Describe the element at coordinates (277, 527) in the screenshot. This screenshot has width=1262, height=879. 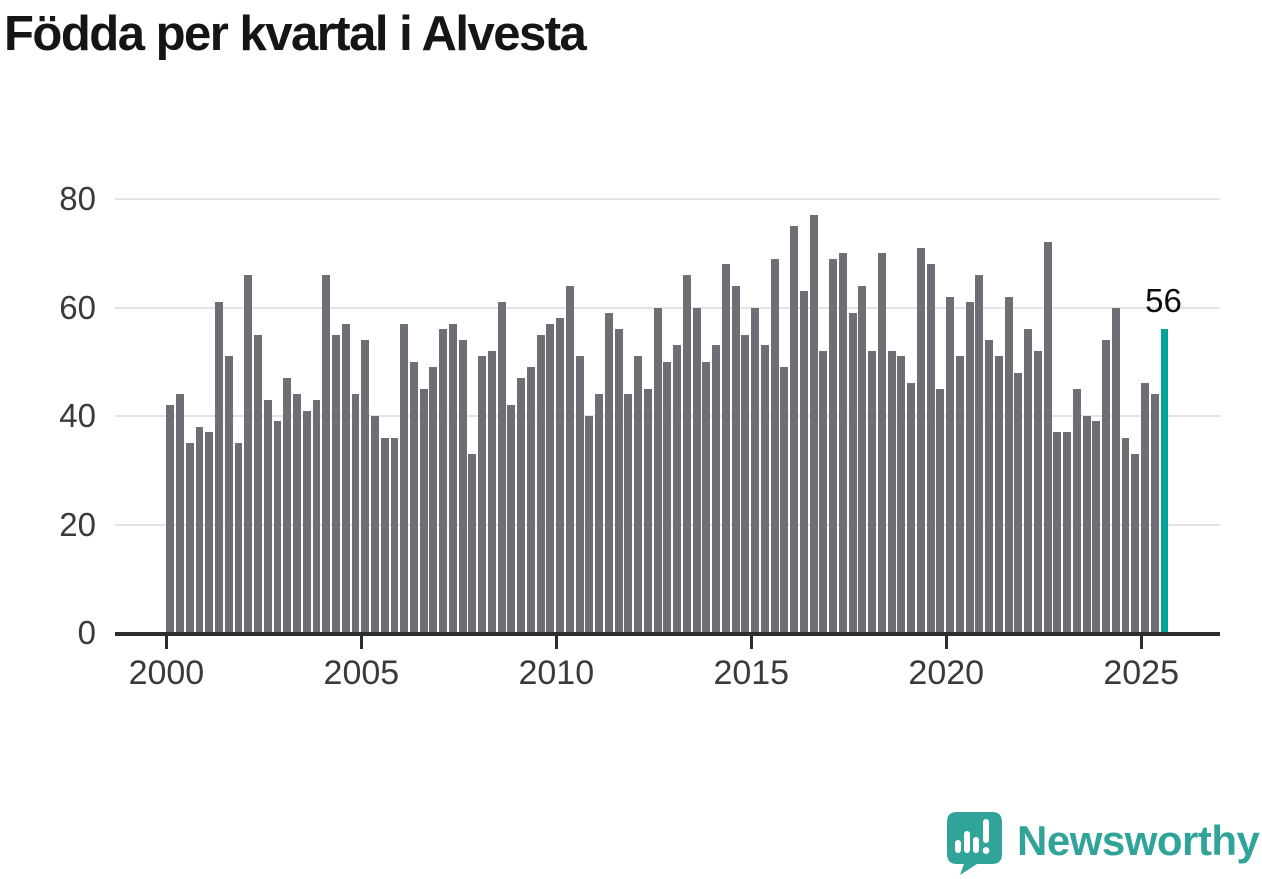
I see `bar-2002 Q4` at that location.